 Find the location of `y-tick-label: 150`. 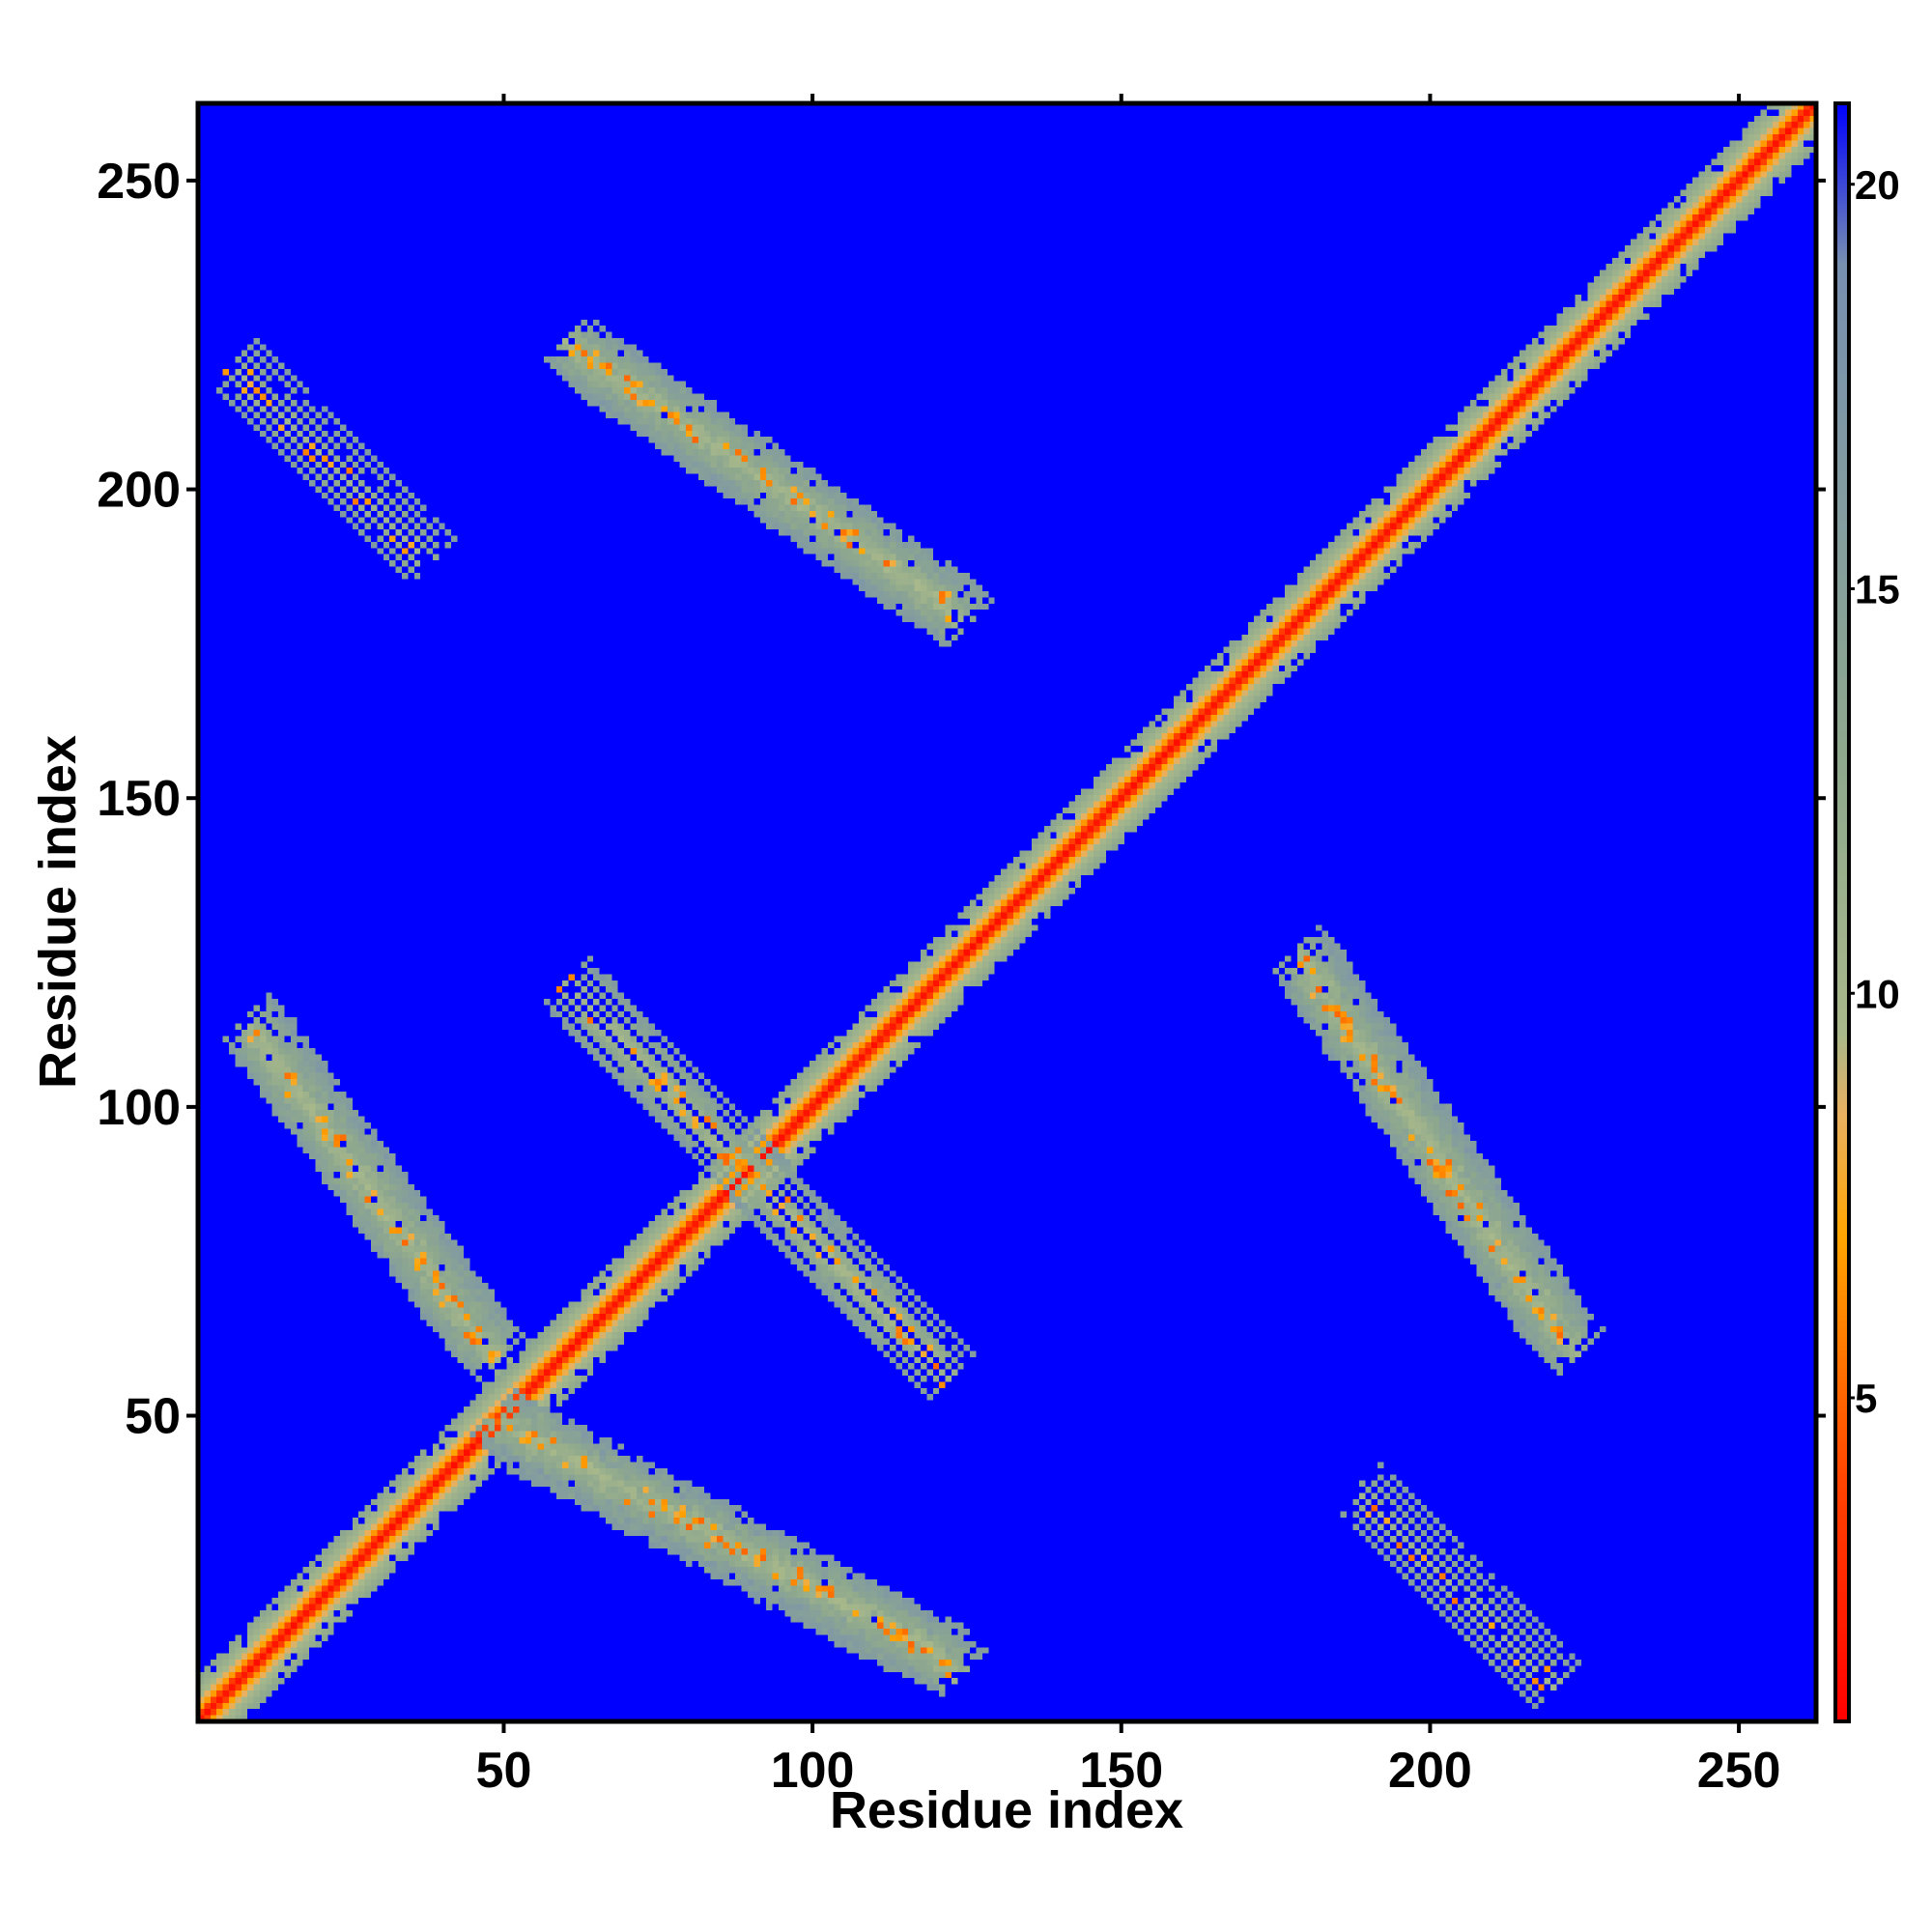

y-tick-label: 150 is located at coordinates (139, 799).